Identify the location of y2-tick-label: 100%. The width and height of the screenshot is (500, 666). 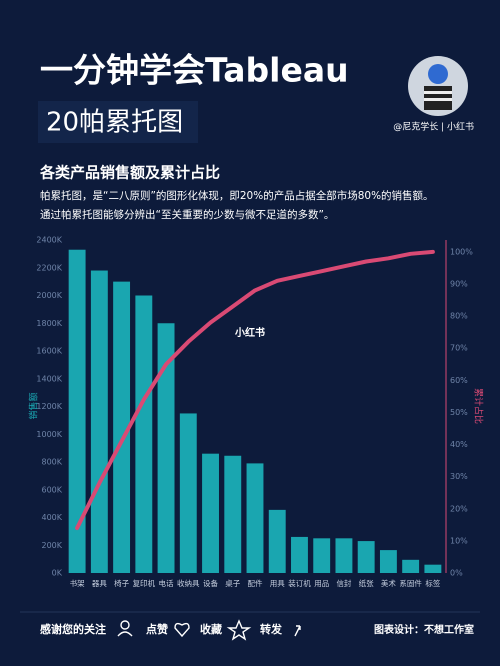
(461, 251).